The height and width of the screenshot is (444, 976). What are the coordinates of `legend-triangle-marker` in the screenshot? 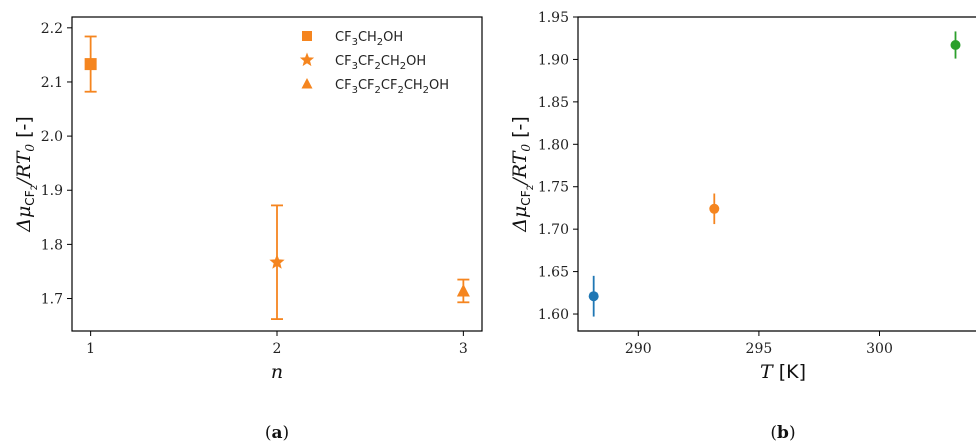 It's located at (307, 83).